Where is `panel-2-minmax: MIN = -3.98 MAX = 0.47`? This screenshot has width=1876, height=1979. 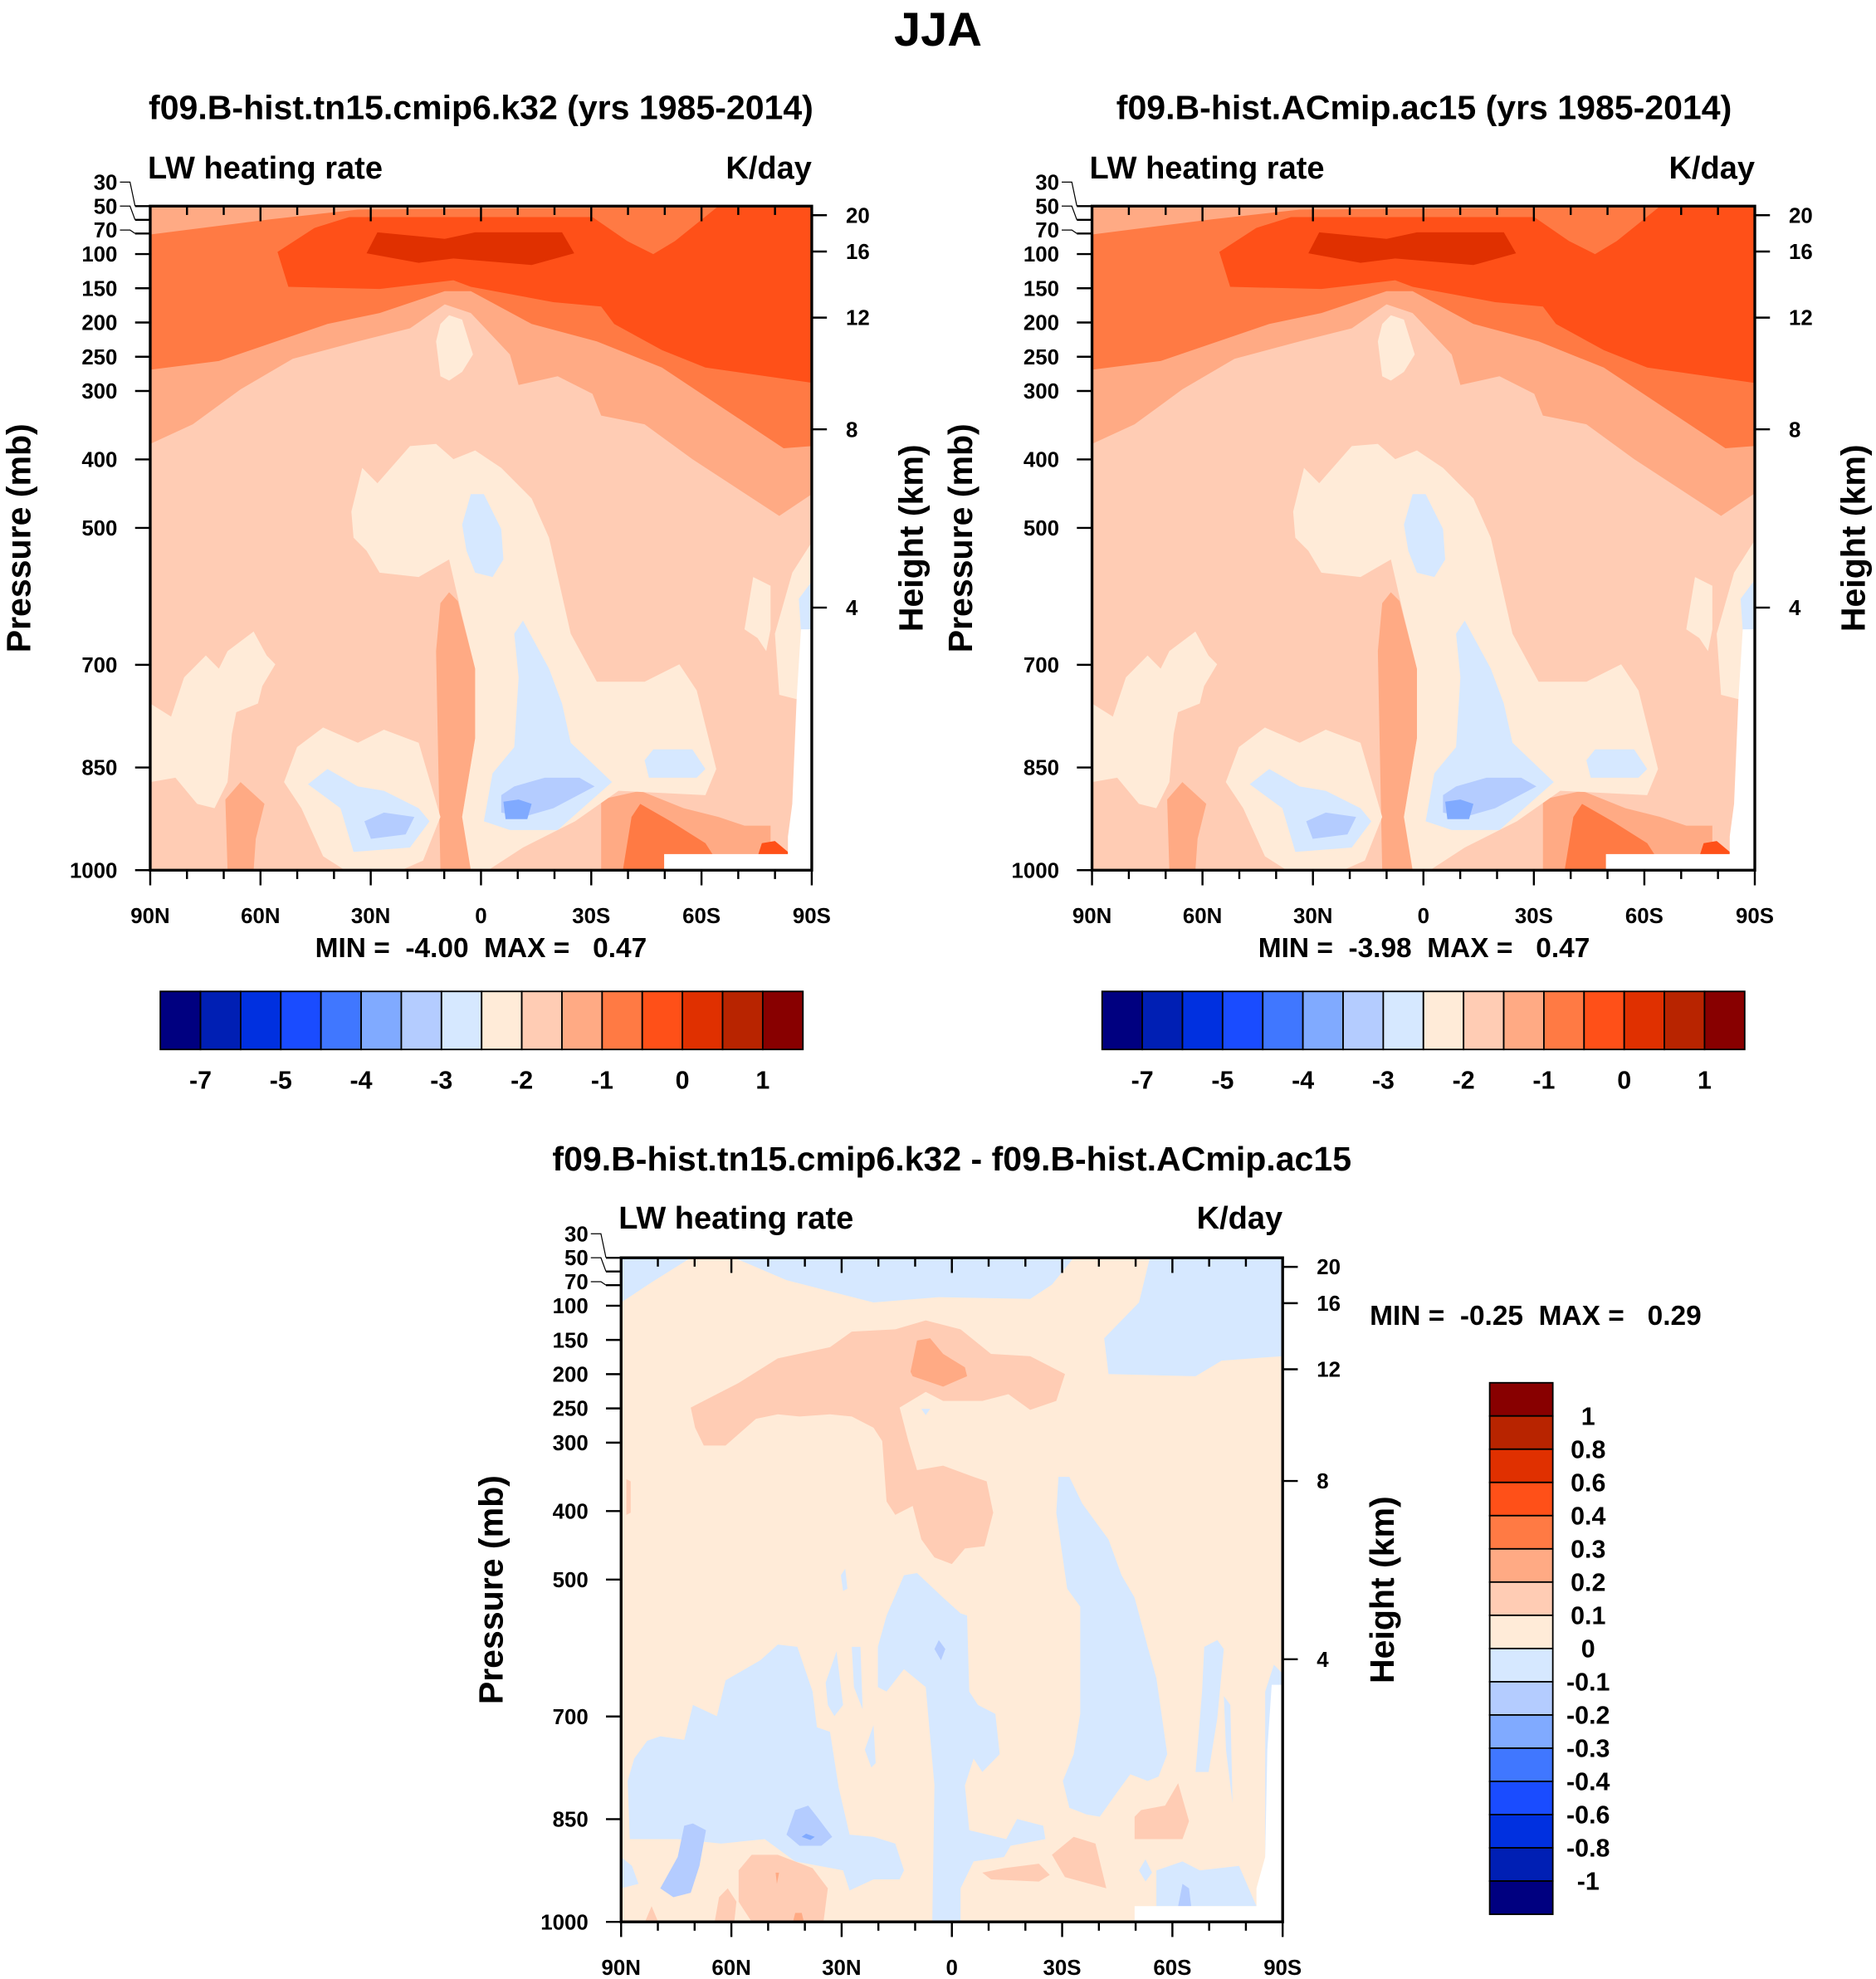
panel-2-minmax: MIN = -3.98 MAX = 0.47 is located at coordinates (1424, 949).